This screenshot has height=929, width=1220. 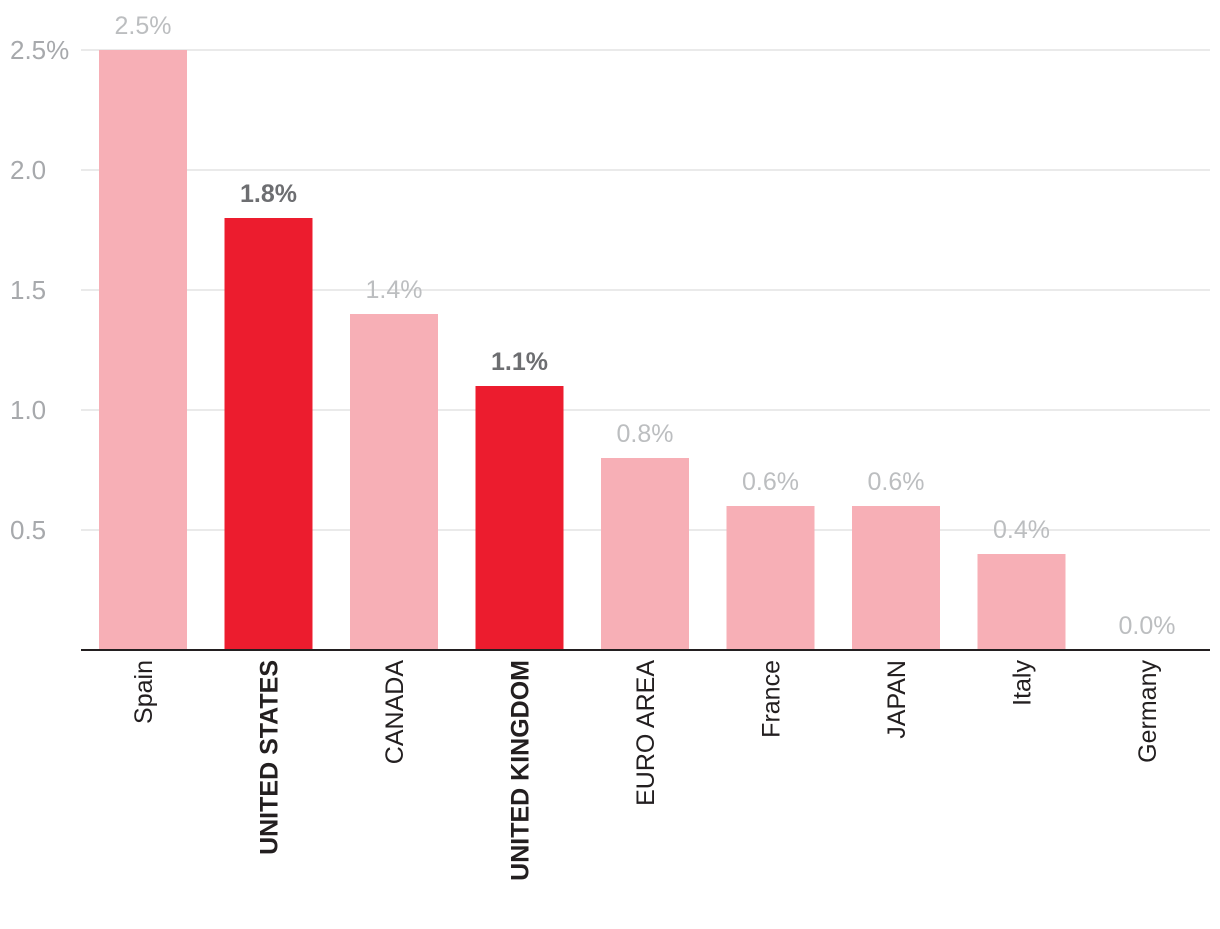 I want to click on category-label: Germany, so click(x=1148, y=711).